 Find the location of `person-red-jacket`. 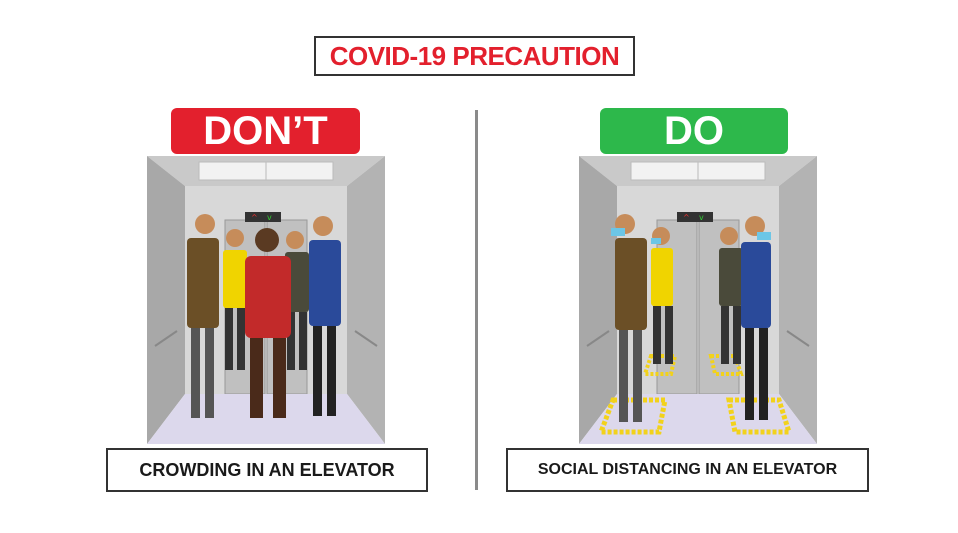

person-red-jacket is located at coordinates (268, 323).